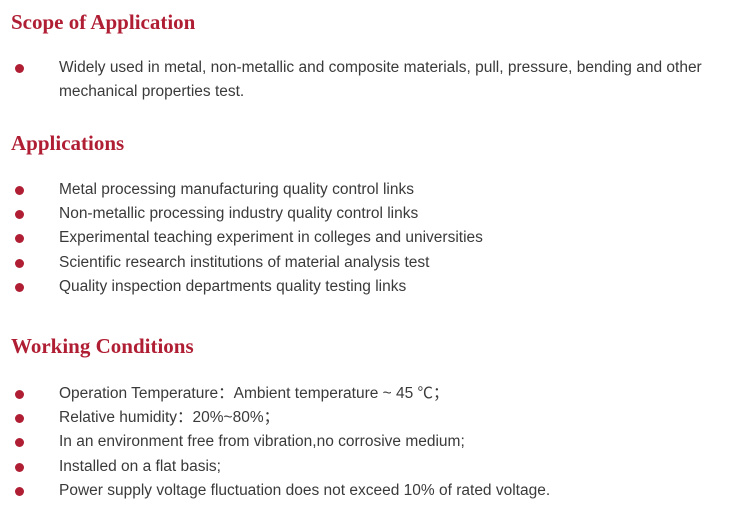 The width and height of the screenshot is (750, 522). What do you see at coordinates (370, 467) in the screenshot?
I see `list-item: Installed on a flat basis;` at bounding box center [370, 467].